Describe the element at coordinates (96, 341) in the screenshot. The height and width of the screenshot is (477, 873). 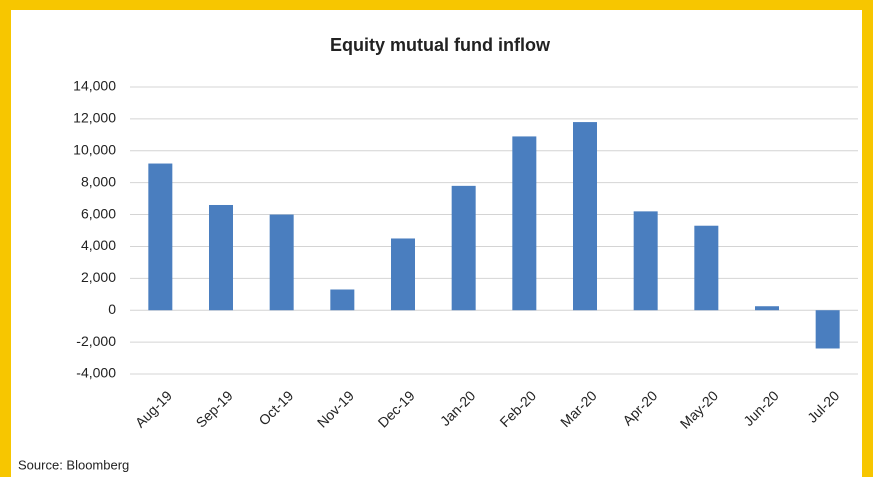
I see `y-tick-label: -2,000` at that location.